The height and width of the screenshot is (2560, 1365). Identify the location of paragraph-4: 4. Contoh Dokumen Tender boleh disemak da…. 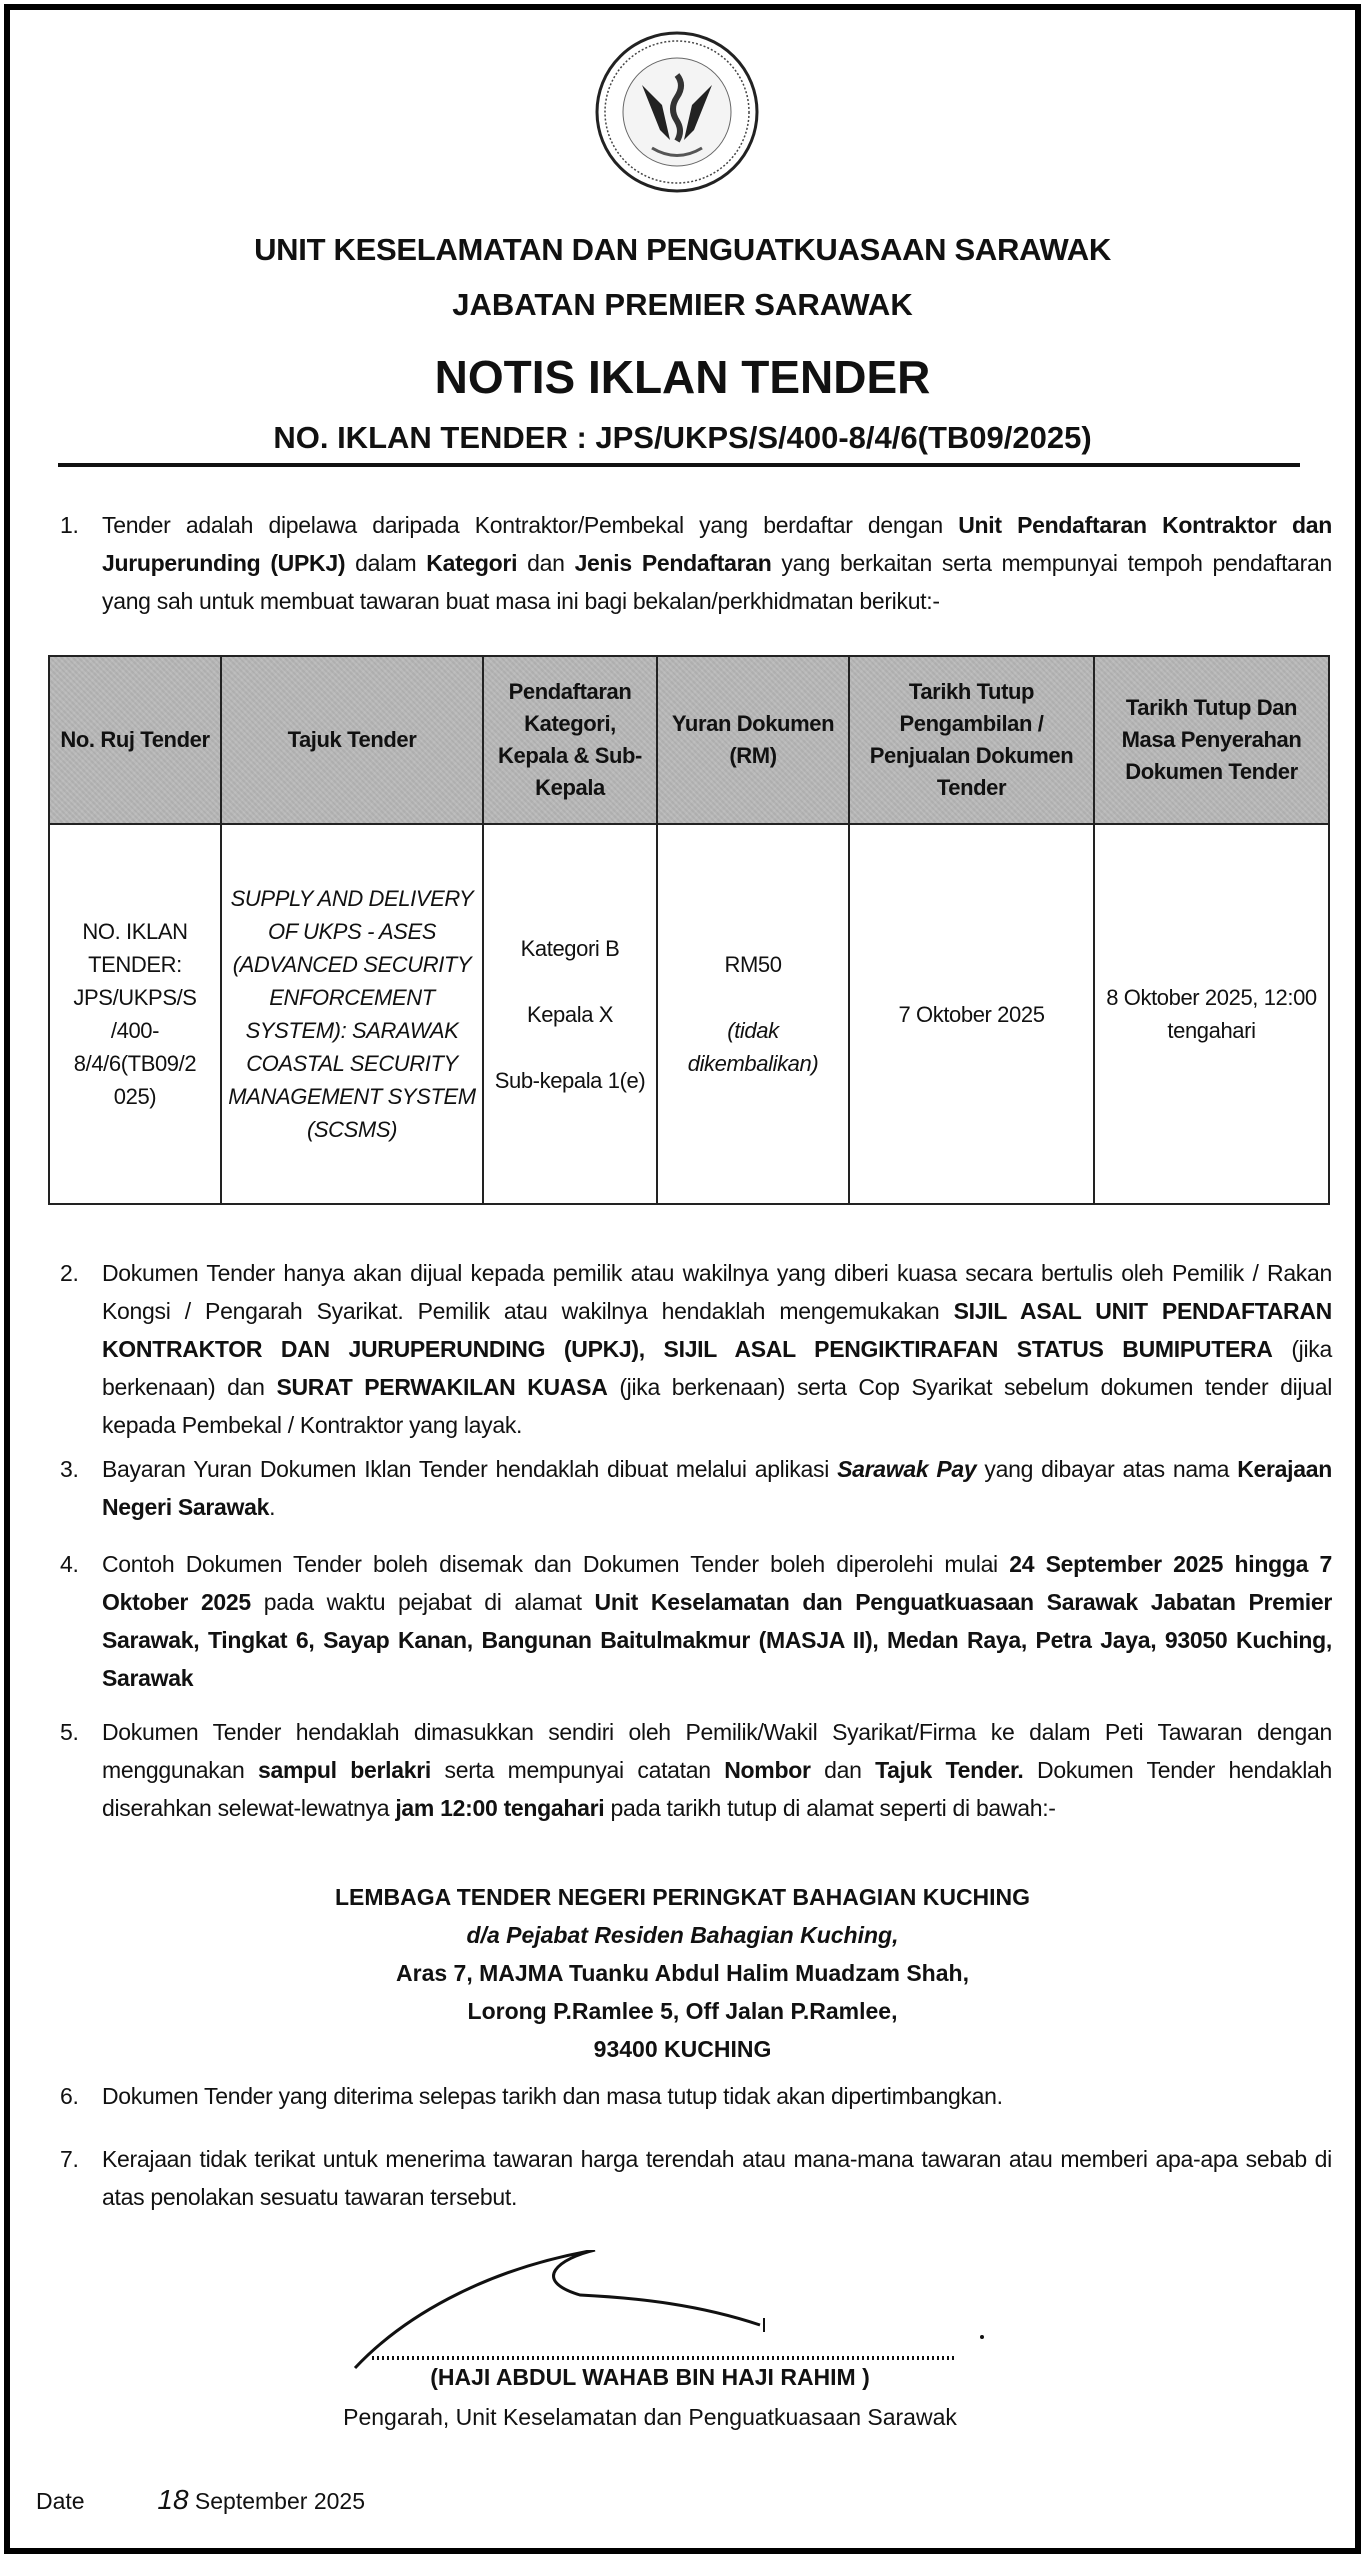
(696, 1621).